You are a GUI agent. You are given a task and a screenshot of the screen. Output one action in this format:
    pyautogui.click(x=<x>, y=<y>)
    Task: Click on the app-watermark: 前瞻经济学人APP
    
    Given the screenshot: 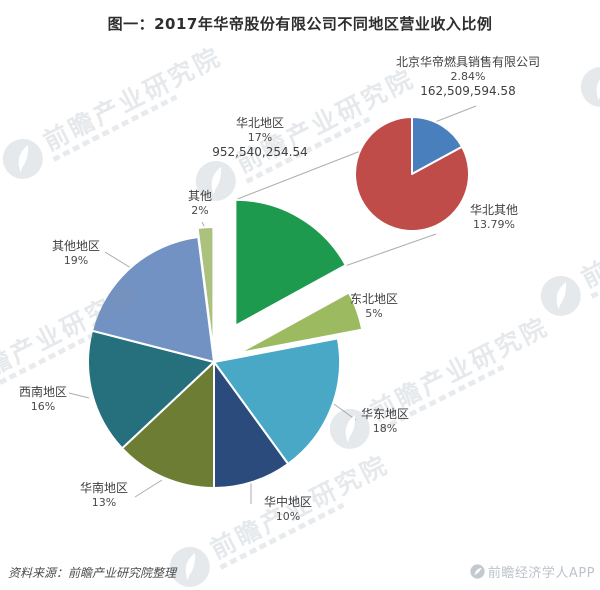 What is the action you would take?
    pyautogui.click(x=532, y=571)
    